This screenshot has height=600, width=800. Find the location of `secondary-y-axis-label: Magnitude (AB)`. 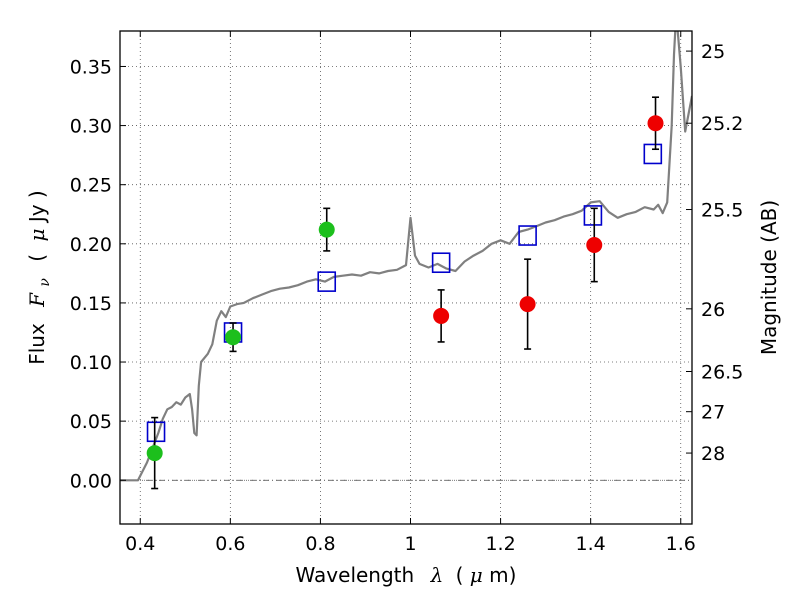

secondary-y-axis-label: Magnitude (AB) is located at coordinates (769, 277).